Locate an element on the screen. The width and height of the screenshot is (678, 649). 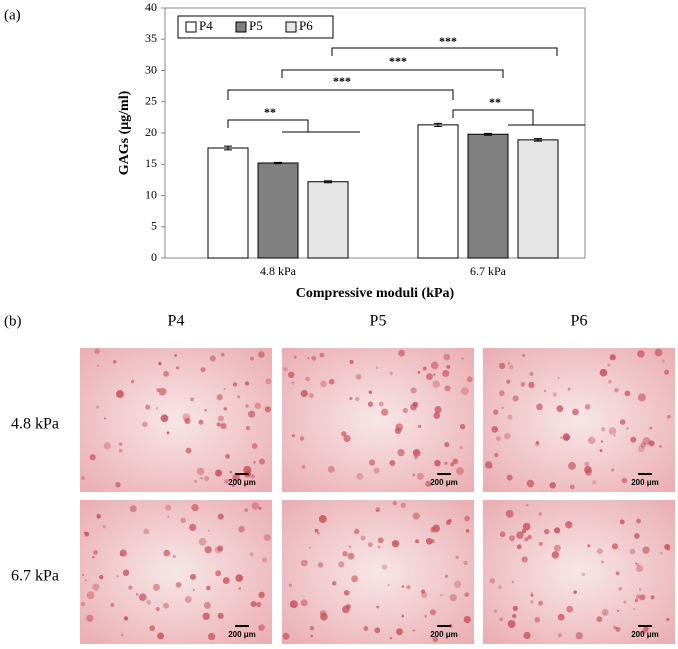
y-tick-label: 20 is located at coordinates (151, 132).